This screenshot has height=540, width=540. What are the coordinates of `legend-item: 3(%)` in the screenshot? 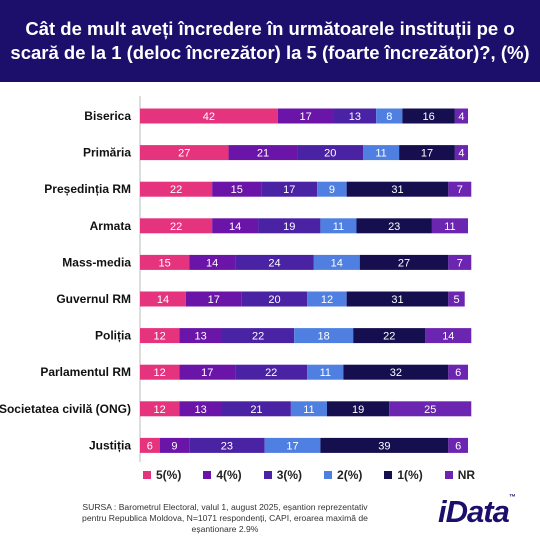 It's located at (282, 475).